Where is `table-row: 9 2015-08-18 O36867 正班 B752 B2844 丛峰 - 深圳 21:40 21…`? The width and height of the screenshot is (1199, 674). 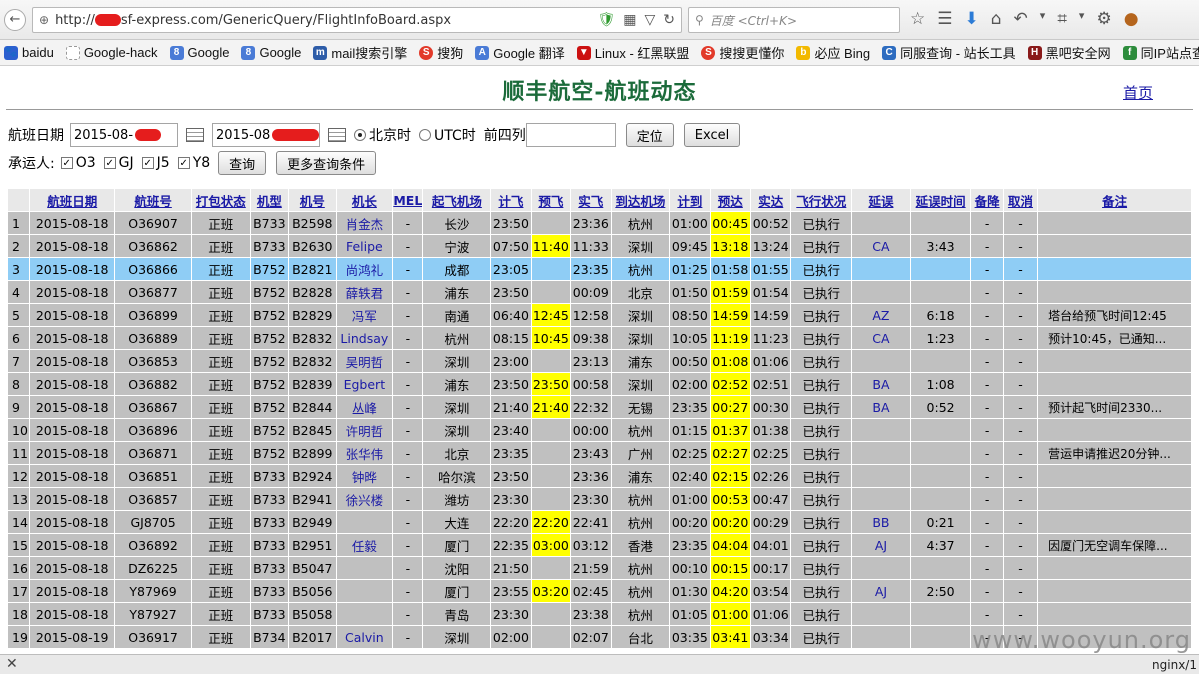
table-row: 9 2015-08-18 O36867 正班 B752 B2844 丛峰 - 深圳 21:40 21… is located at coordinates (599, 407).